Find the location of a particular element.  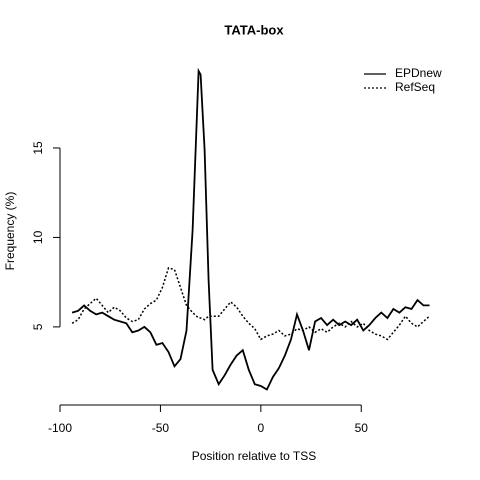

y-tick-label: 5 is located at coordinates (38, 326).